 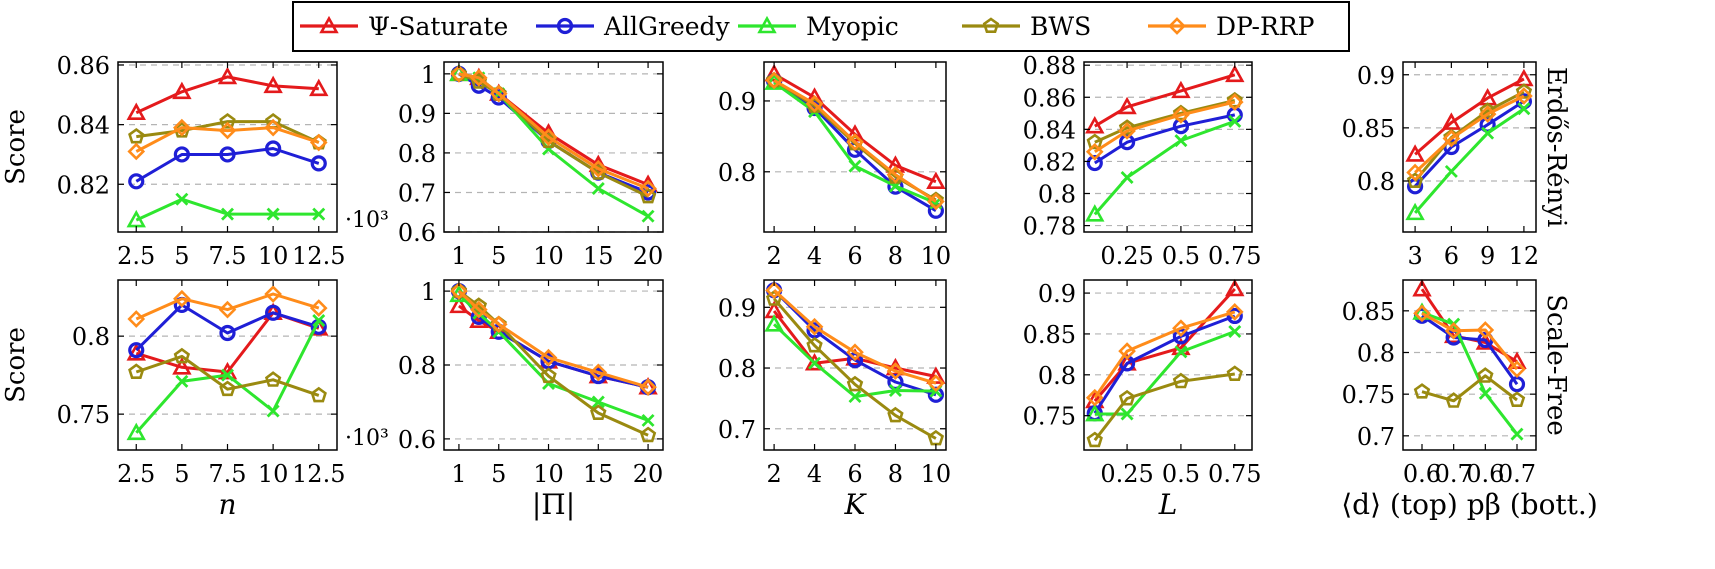 What do you see at coordinates (1049, 130) in the screenshot?
I see `y-tick-label: 0.84` at bounding box center [1049, 130].